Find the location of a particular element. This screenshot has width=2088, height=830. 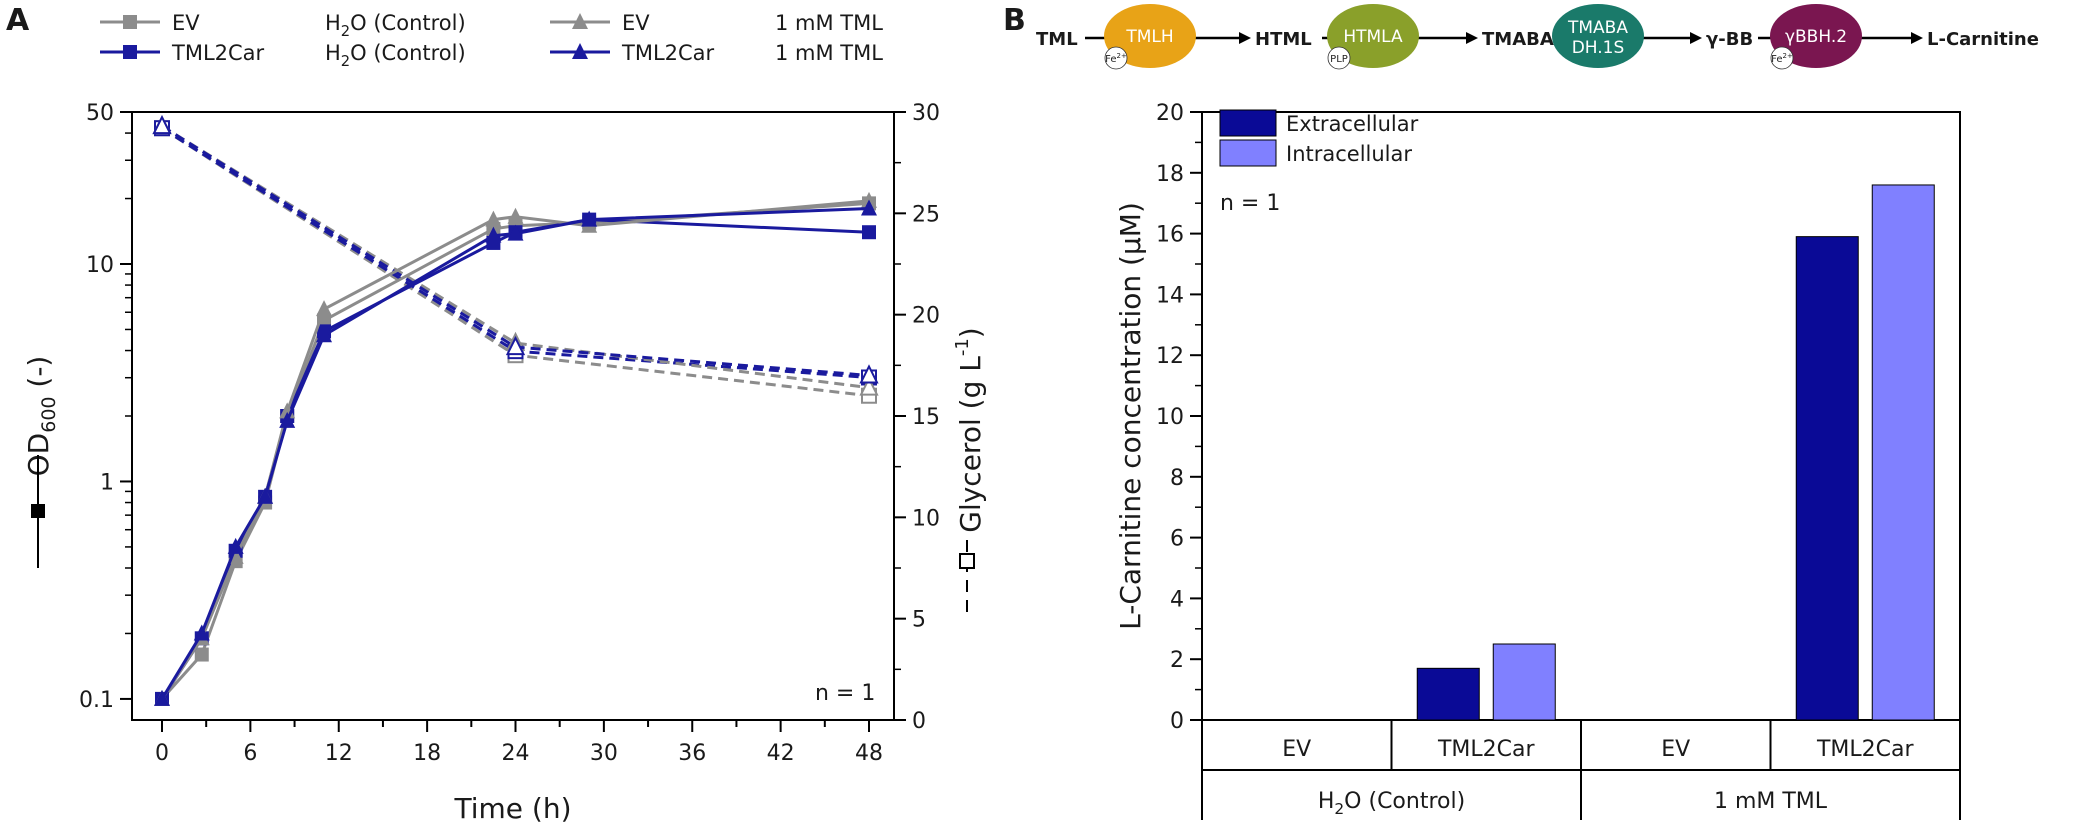

y-tick-label: 2 is located at coordinates (1177, 660).